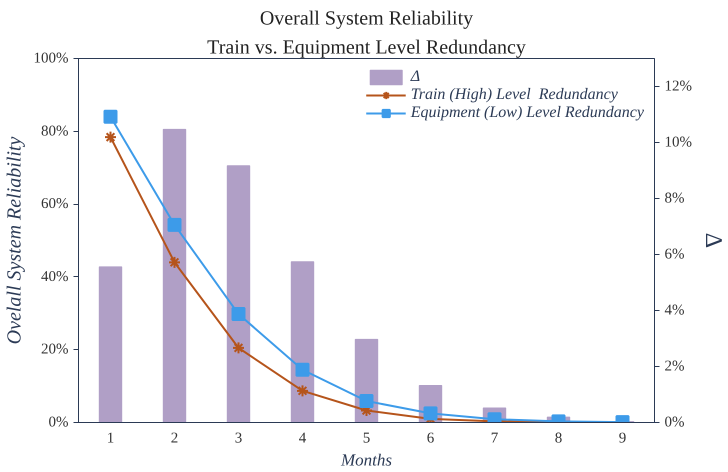 The width and height of the screenshot is (728, 472). Describe the element at coordinates (558, 438) in the screenshot. I see `x-tick-label: 8` at that location.